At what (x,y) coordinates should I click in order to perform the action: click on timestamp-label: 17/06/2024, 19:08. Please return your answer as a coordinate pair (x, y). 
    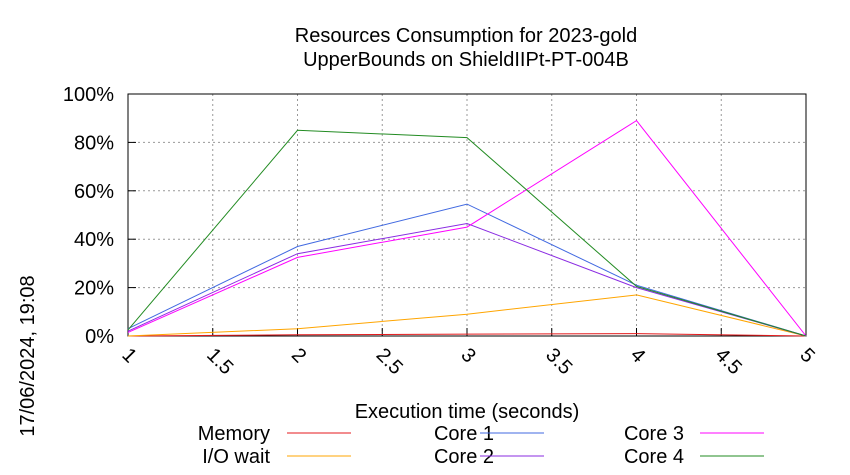
    Looking at the image, I should click on (28, 355).